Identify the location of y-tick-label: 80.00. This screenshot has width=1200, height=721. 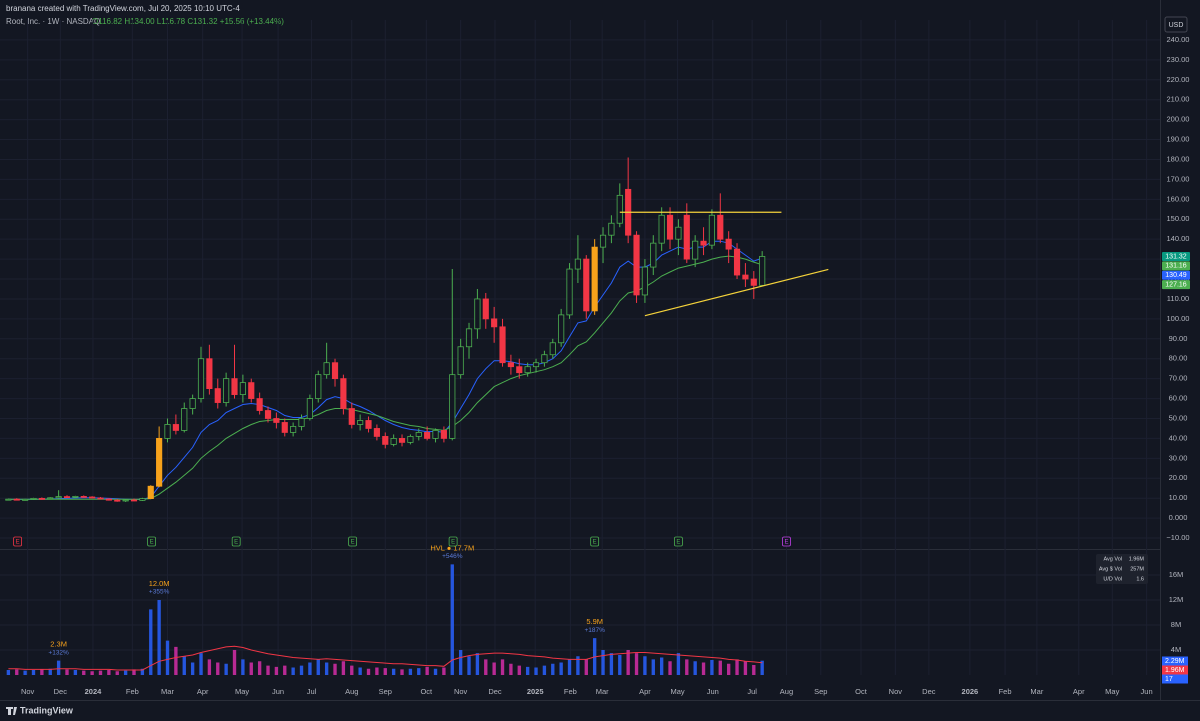
(1178, 358).